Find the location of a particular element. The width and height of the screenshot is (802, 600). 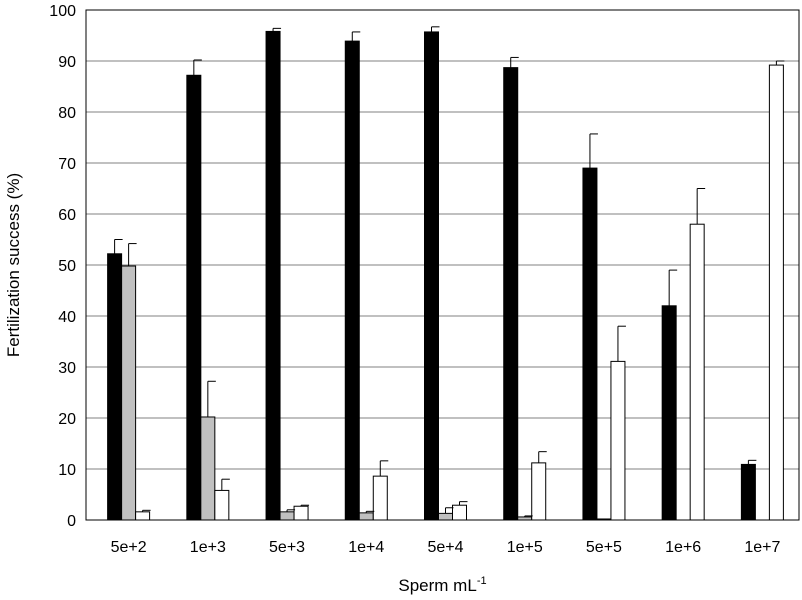

y-tick-label: 10 is located at coordinates (67, 470).